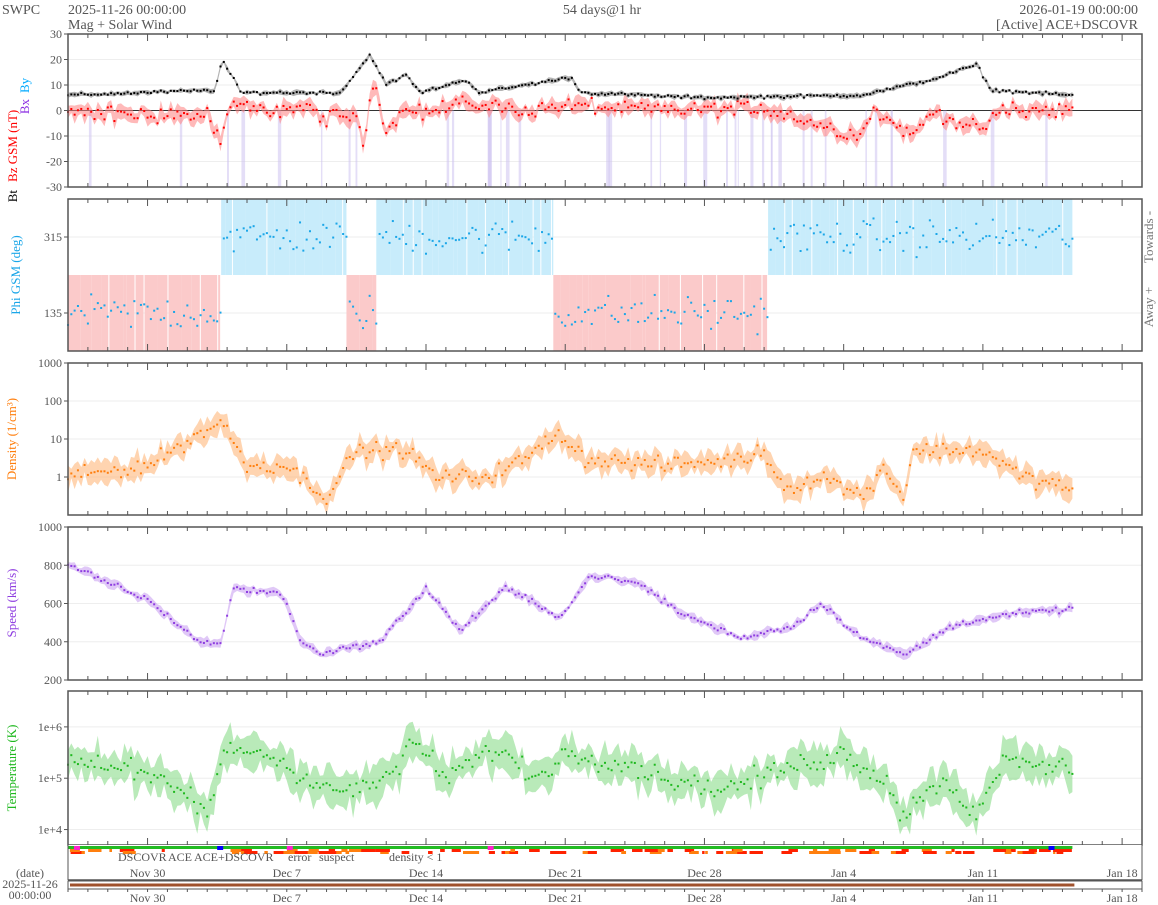 The height and width of the screenshot is (905, 1158). What do you see at coordinates (704, 898) in the screenshot?
I see `navigator-tick-label: Dec 28` at bounding box center [704, 898].